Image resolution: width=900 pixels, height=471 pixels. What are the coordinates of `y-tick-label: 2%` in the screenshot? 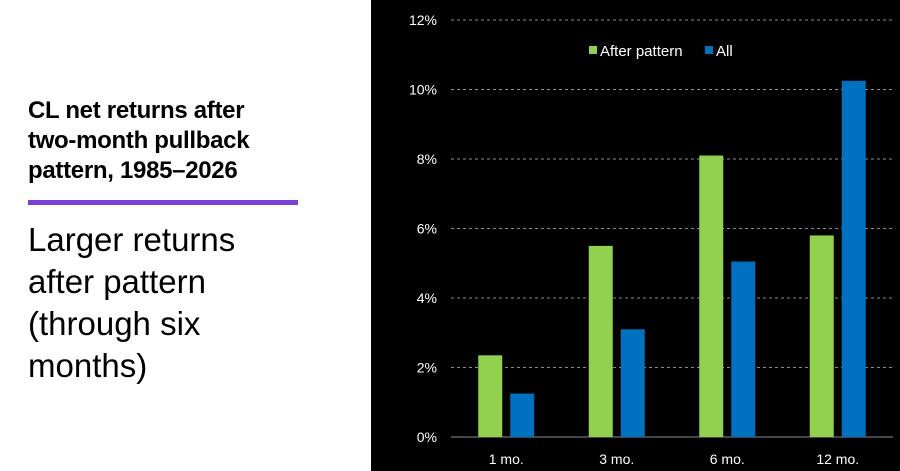 It's located at (427, 368).